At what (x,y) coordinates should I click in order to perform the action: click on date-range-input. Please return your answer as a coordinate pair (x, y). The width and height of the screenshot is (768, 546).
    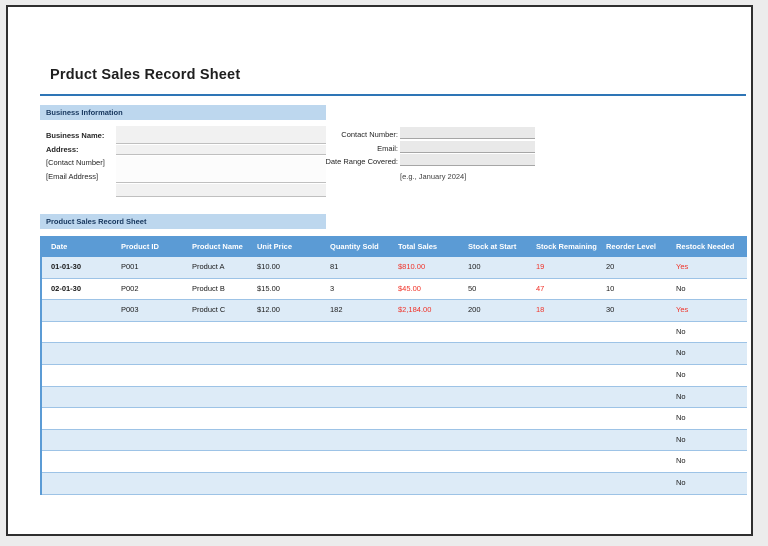
    Looking at the image, I should click on (467, 160).